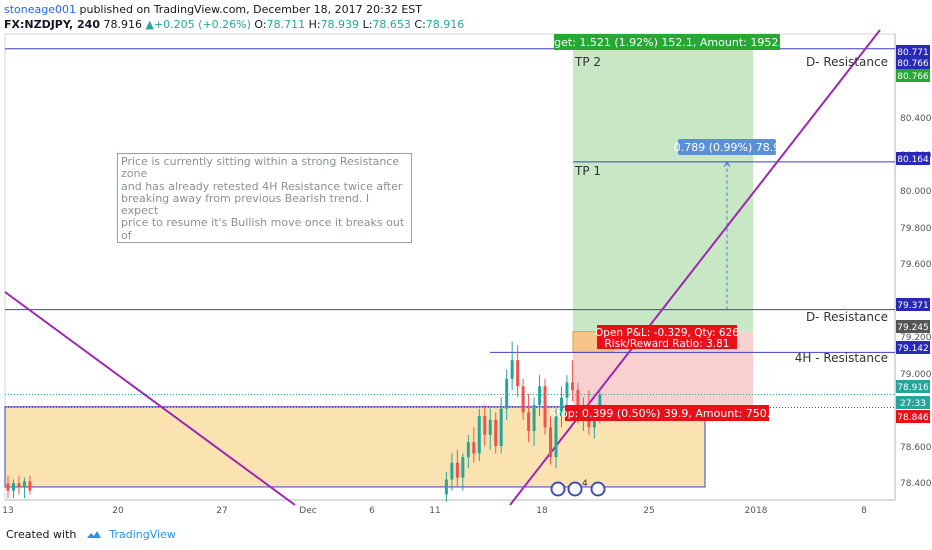 The width and height of the screenshot is (932, 550). Describe the element at coordinates (142, 534) in the screenshot. I see `tradingview-link: TradingView` at that location.